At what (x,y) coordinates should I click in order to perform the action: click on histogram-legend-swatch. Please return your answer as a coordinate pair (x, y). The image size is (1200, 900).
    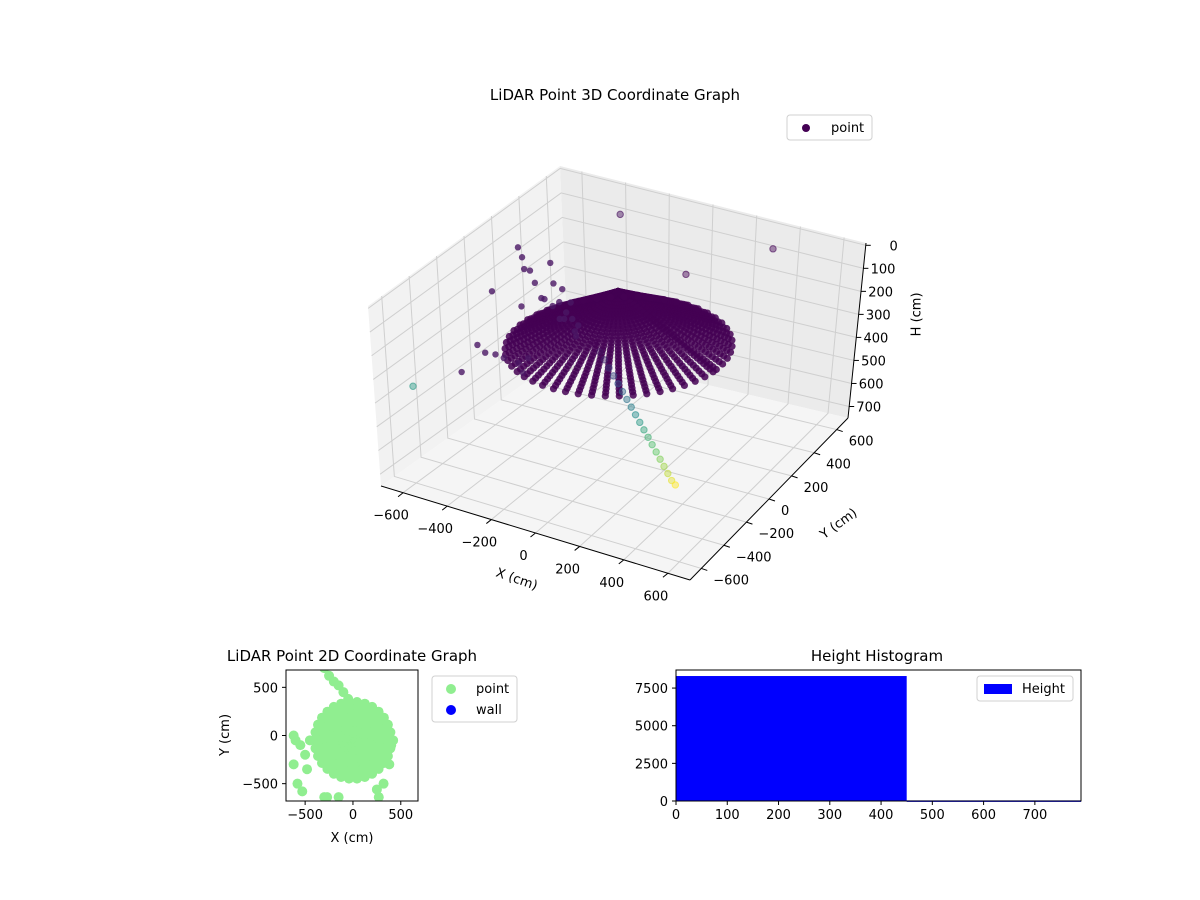
    Looking at the image, I should click on (998, 689).